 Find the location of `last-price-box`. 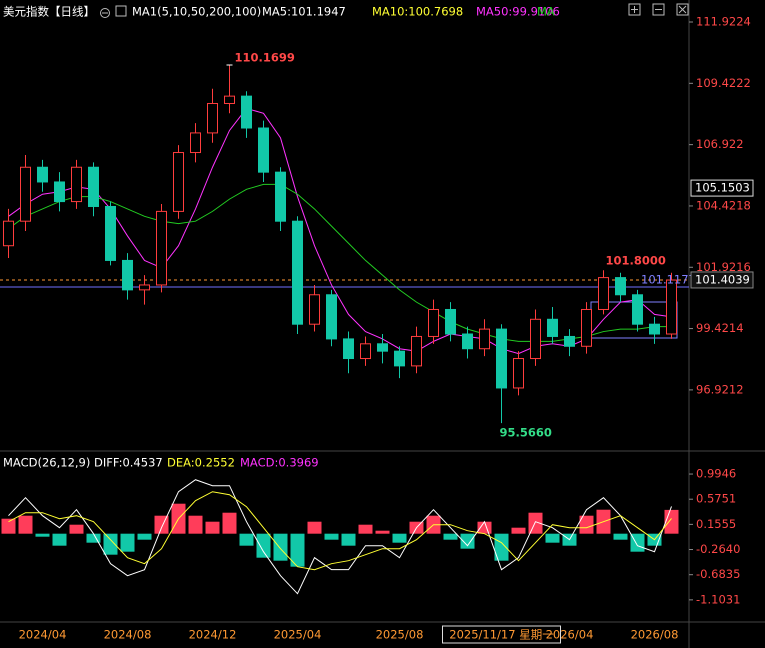

last-price-box is located at coordinates (722, 280).